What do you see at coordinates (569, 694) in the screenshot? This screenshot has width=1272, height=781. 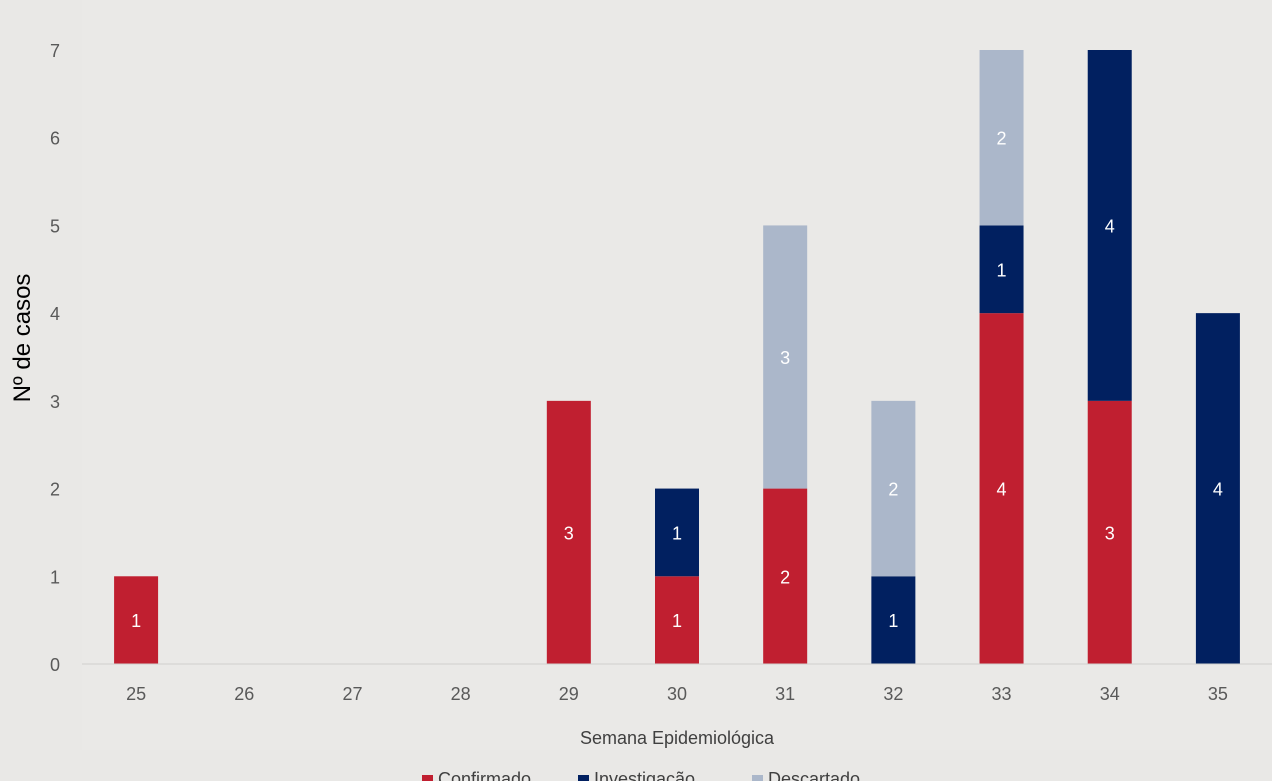 I see `x-tick-label: 29` at bounding box center [569, 694].